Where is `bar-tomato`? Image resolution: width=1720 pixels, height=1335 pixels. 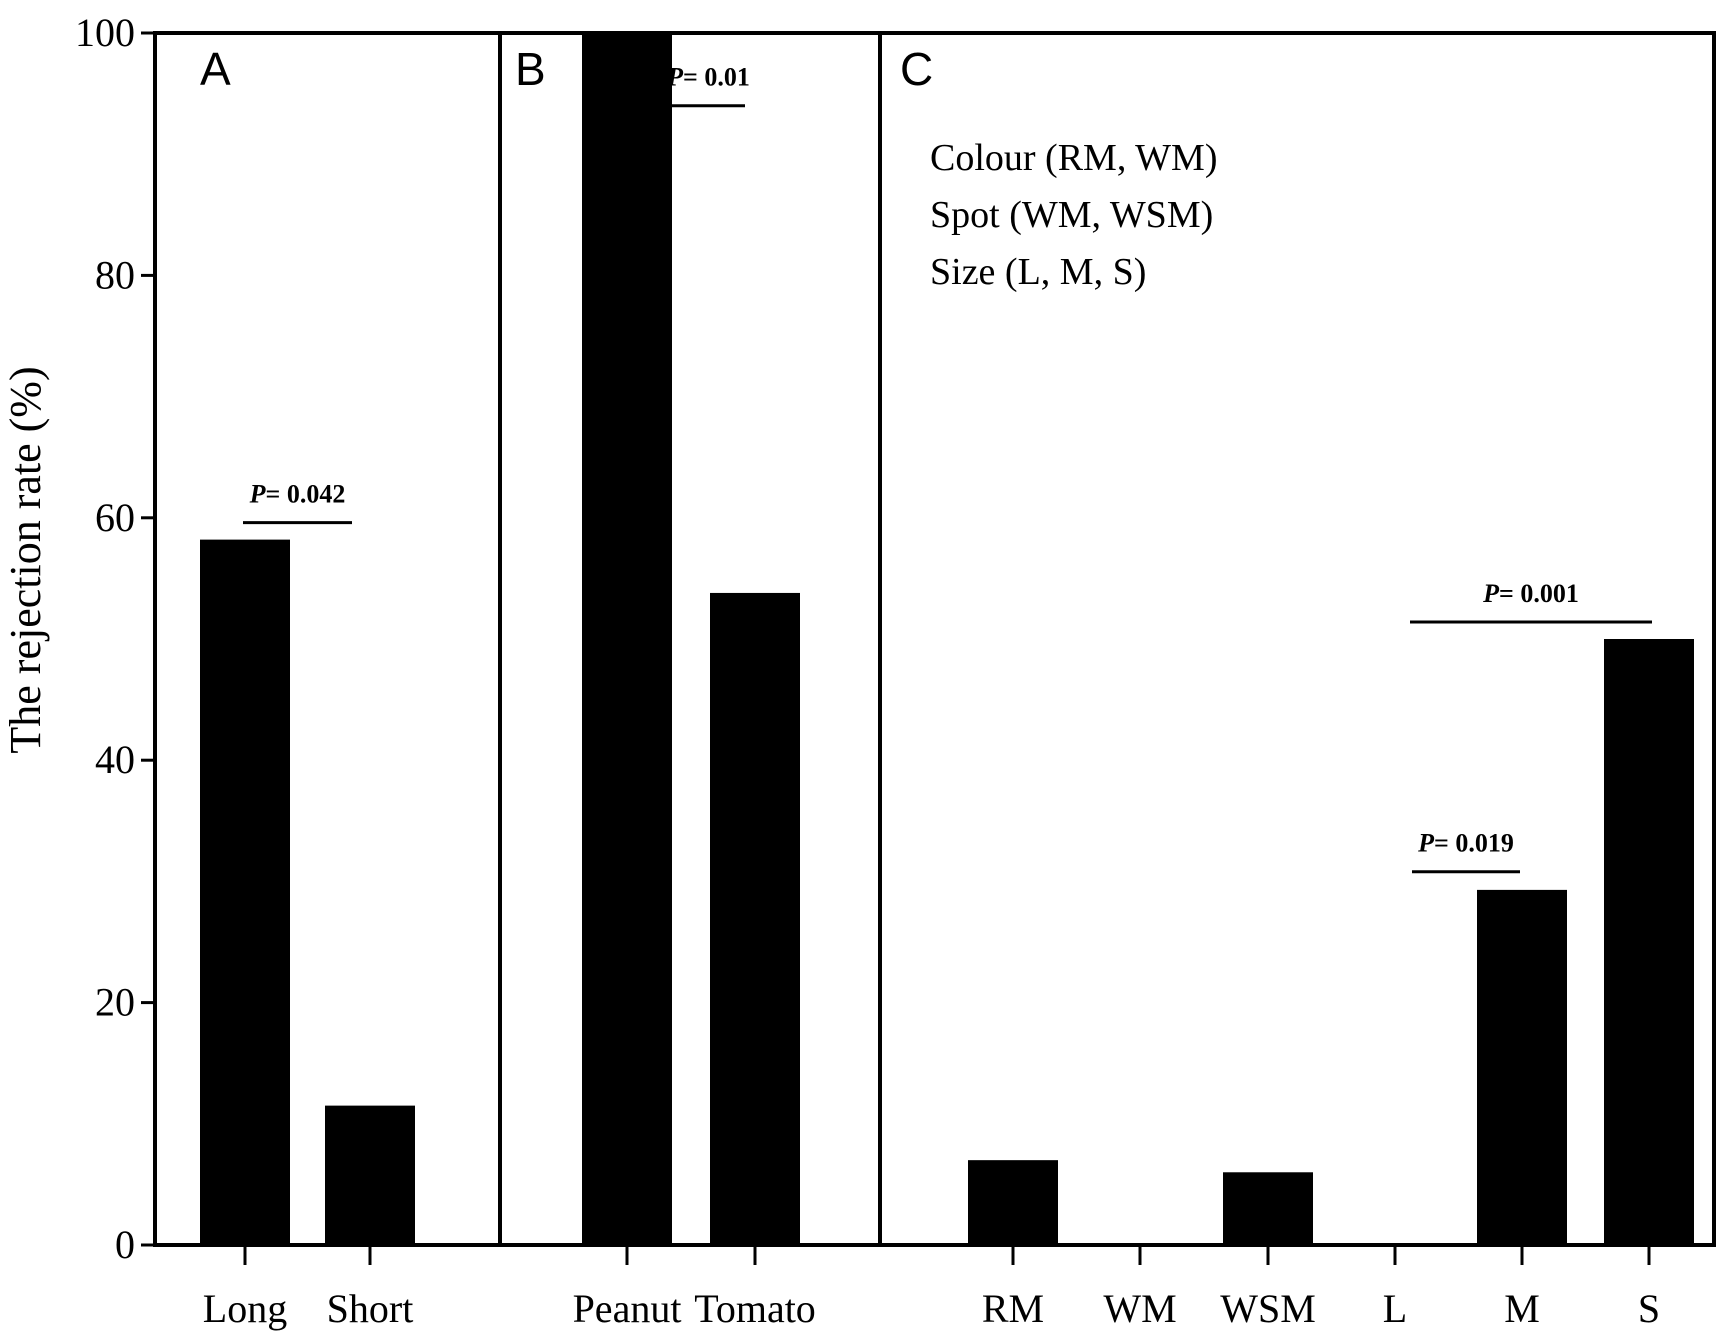
bar-tomato is located at coordinates (755, 918).